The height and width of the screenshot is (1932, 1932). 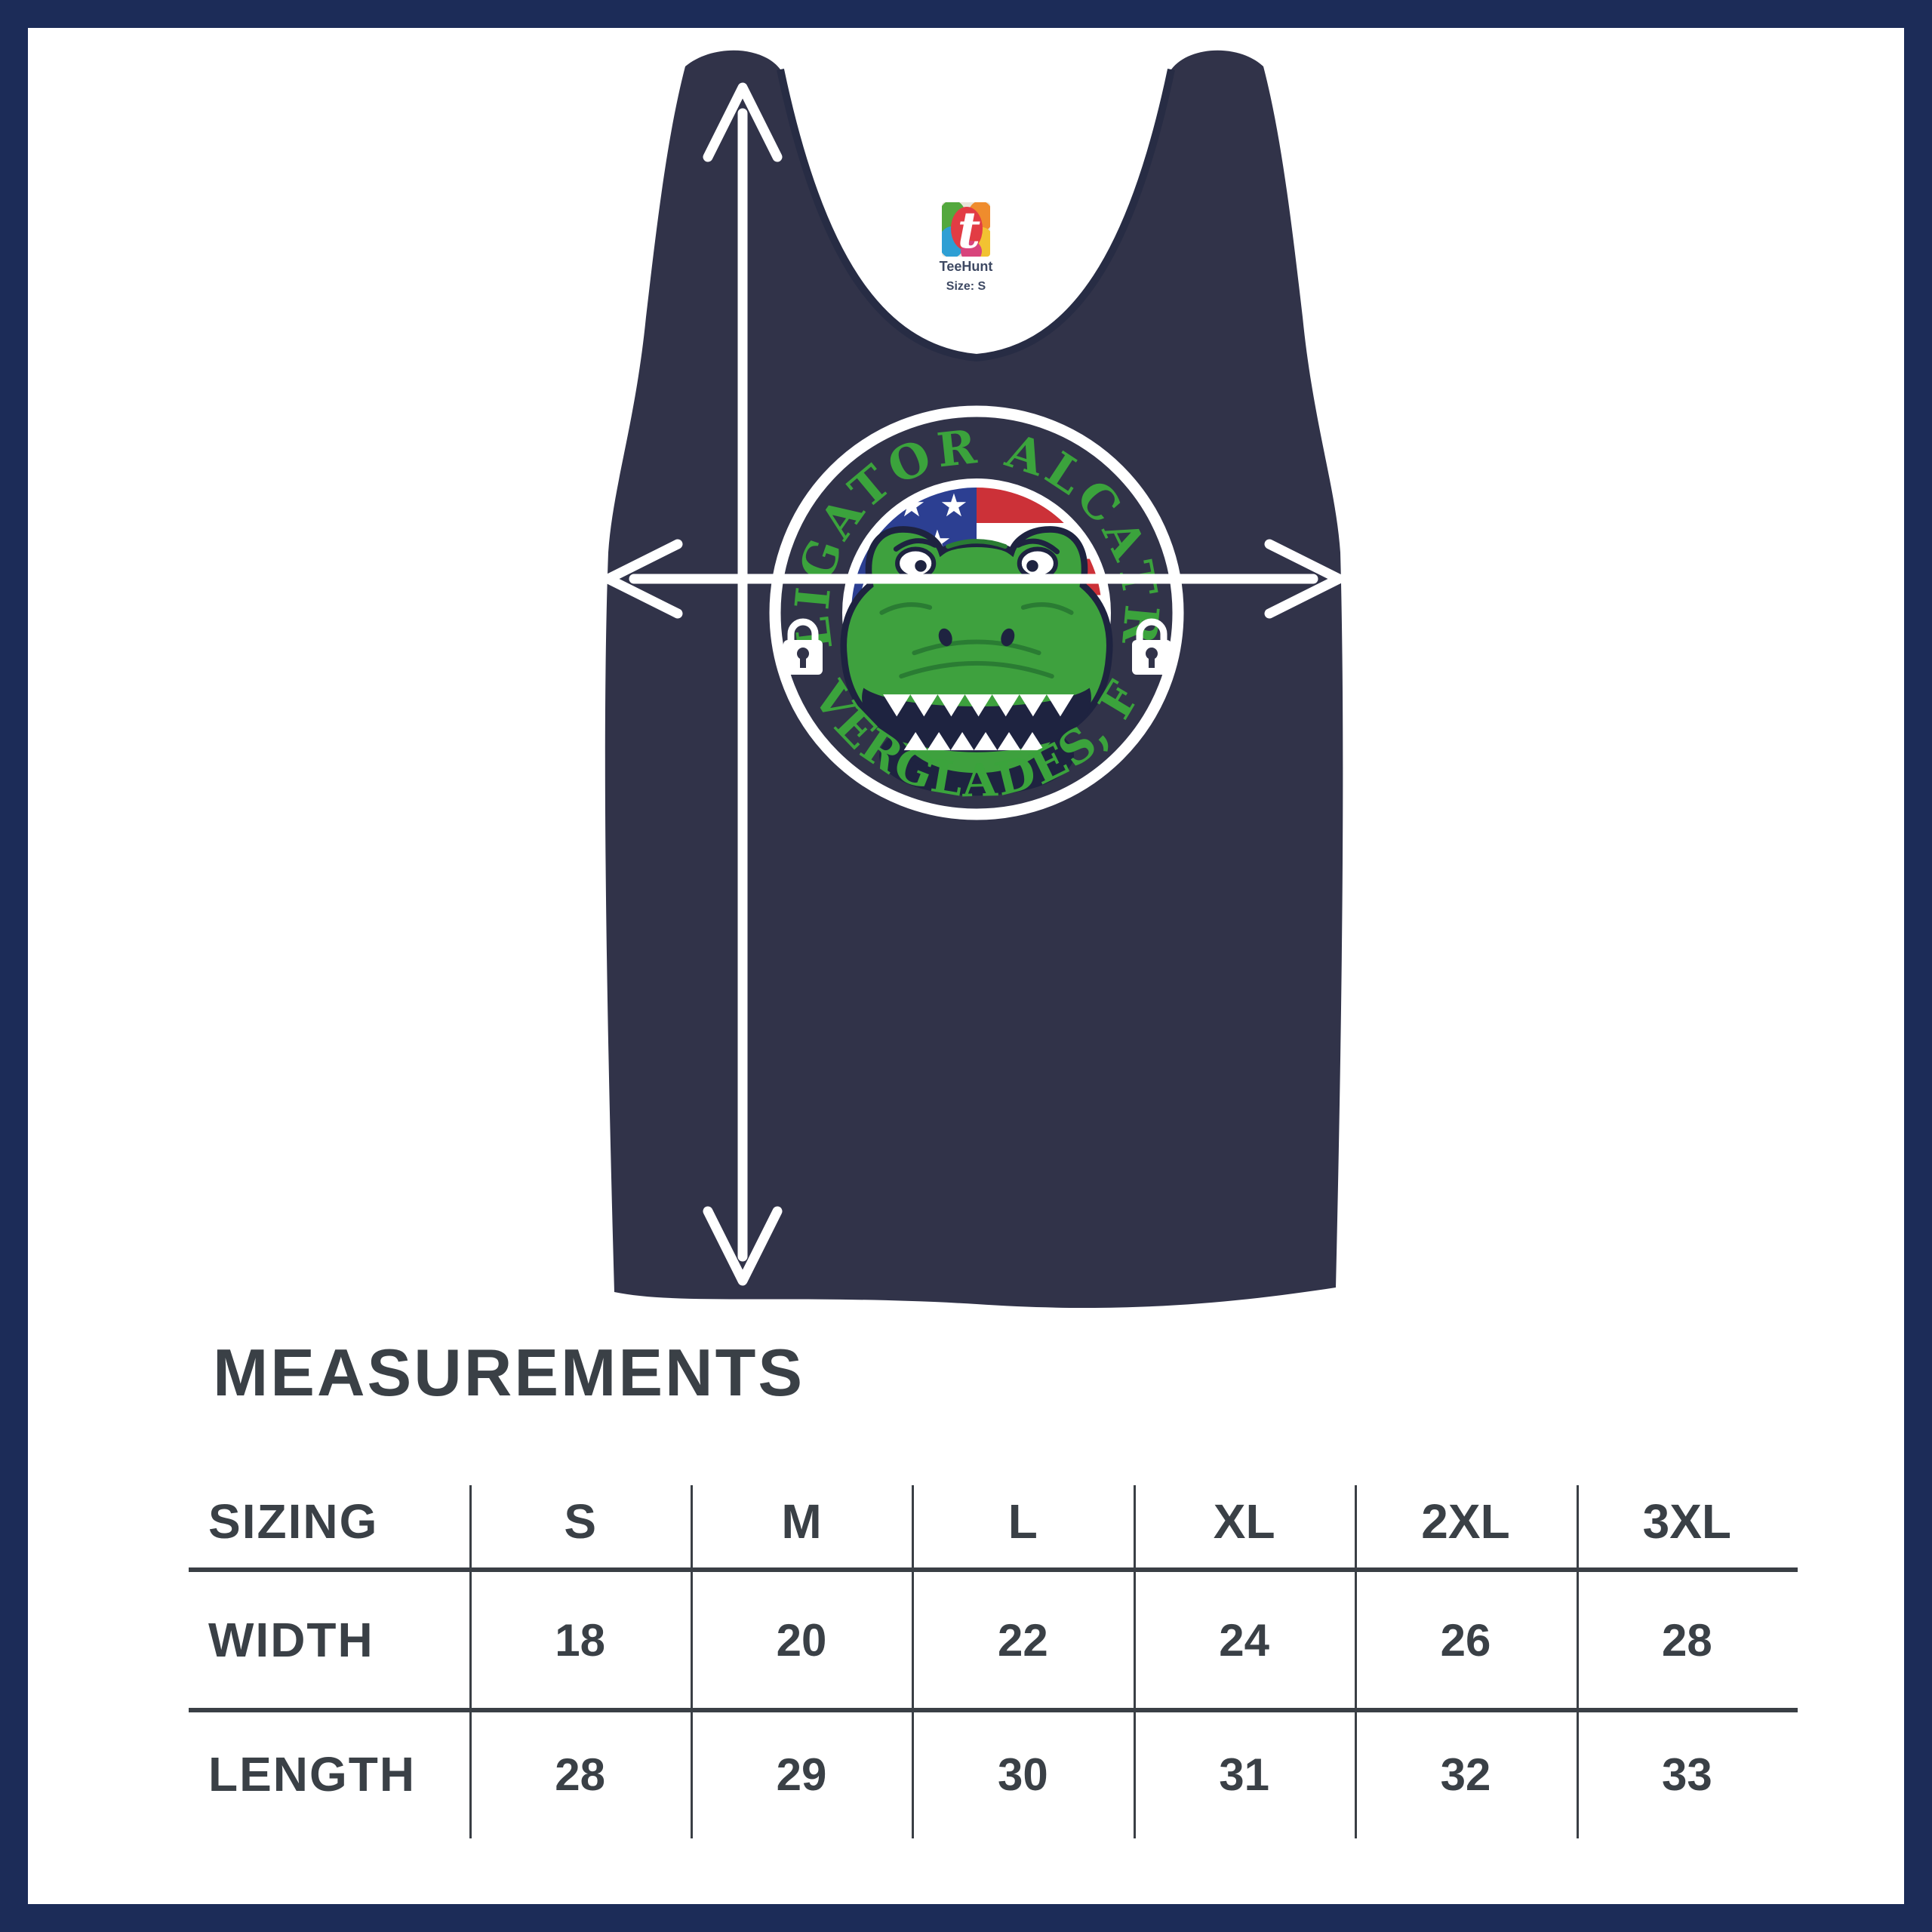 I want to click on svg-text: t, so click(x=969, y=230).